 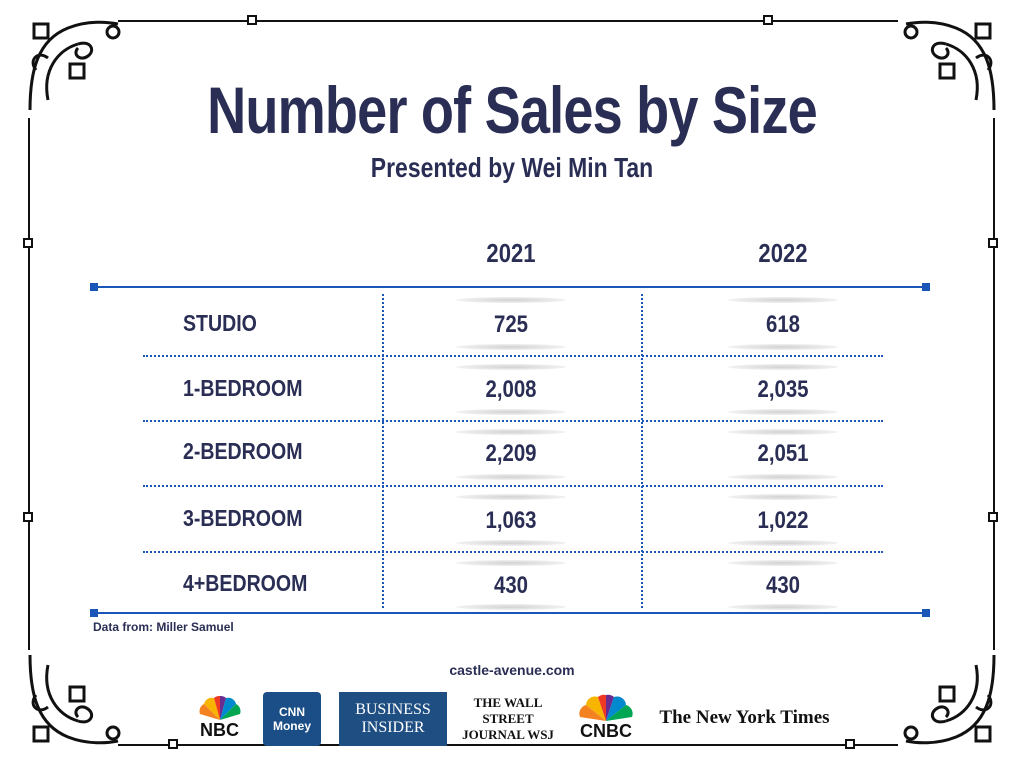 I want to click on row-label-2-bedroom: 2-BEDROOM, so click(x=243, y=451).